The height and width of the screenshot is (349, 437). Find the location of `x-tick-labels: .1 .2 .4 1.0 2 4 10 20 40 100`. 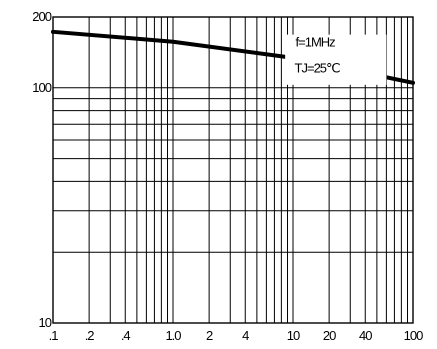

x-tick-labels: .1 .2 .4 1.0 2 4 10 20 40 100 is located at coordinates (237, 335).